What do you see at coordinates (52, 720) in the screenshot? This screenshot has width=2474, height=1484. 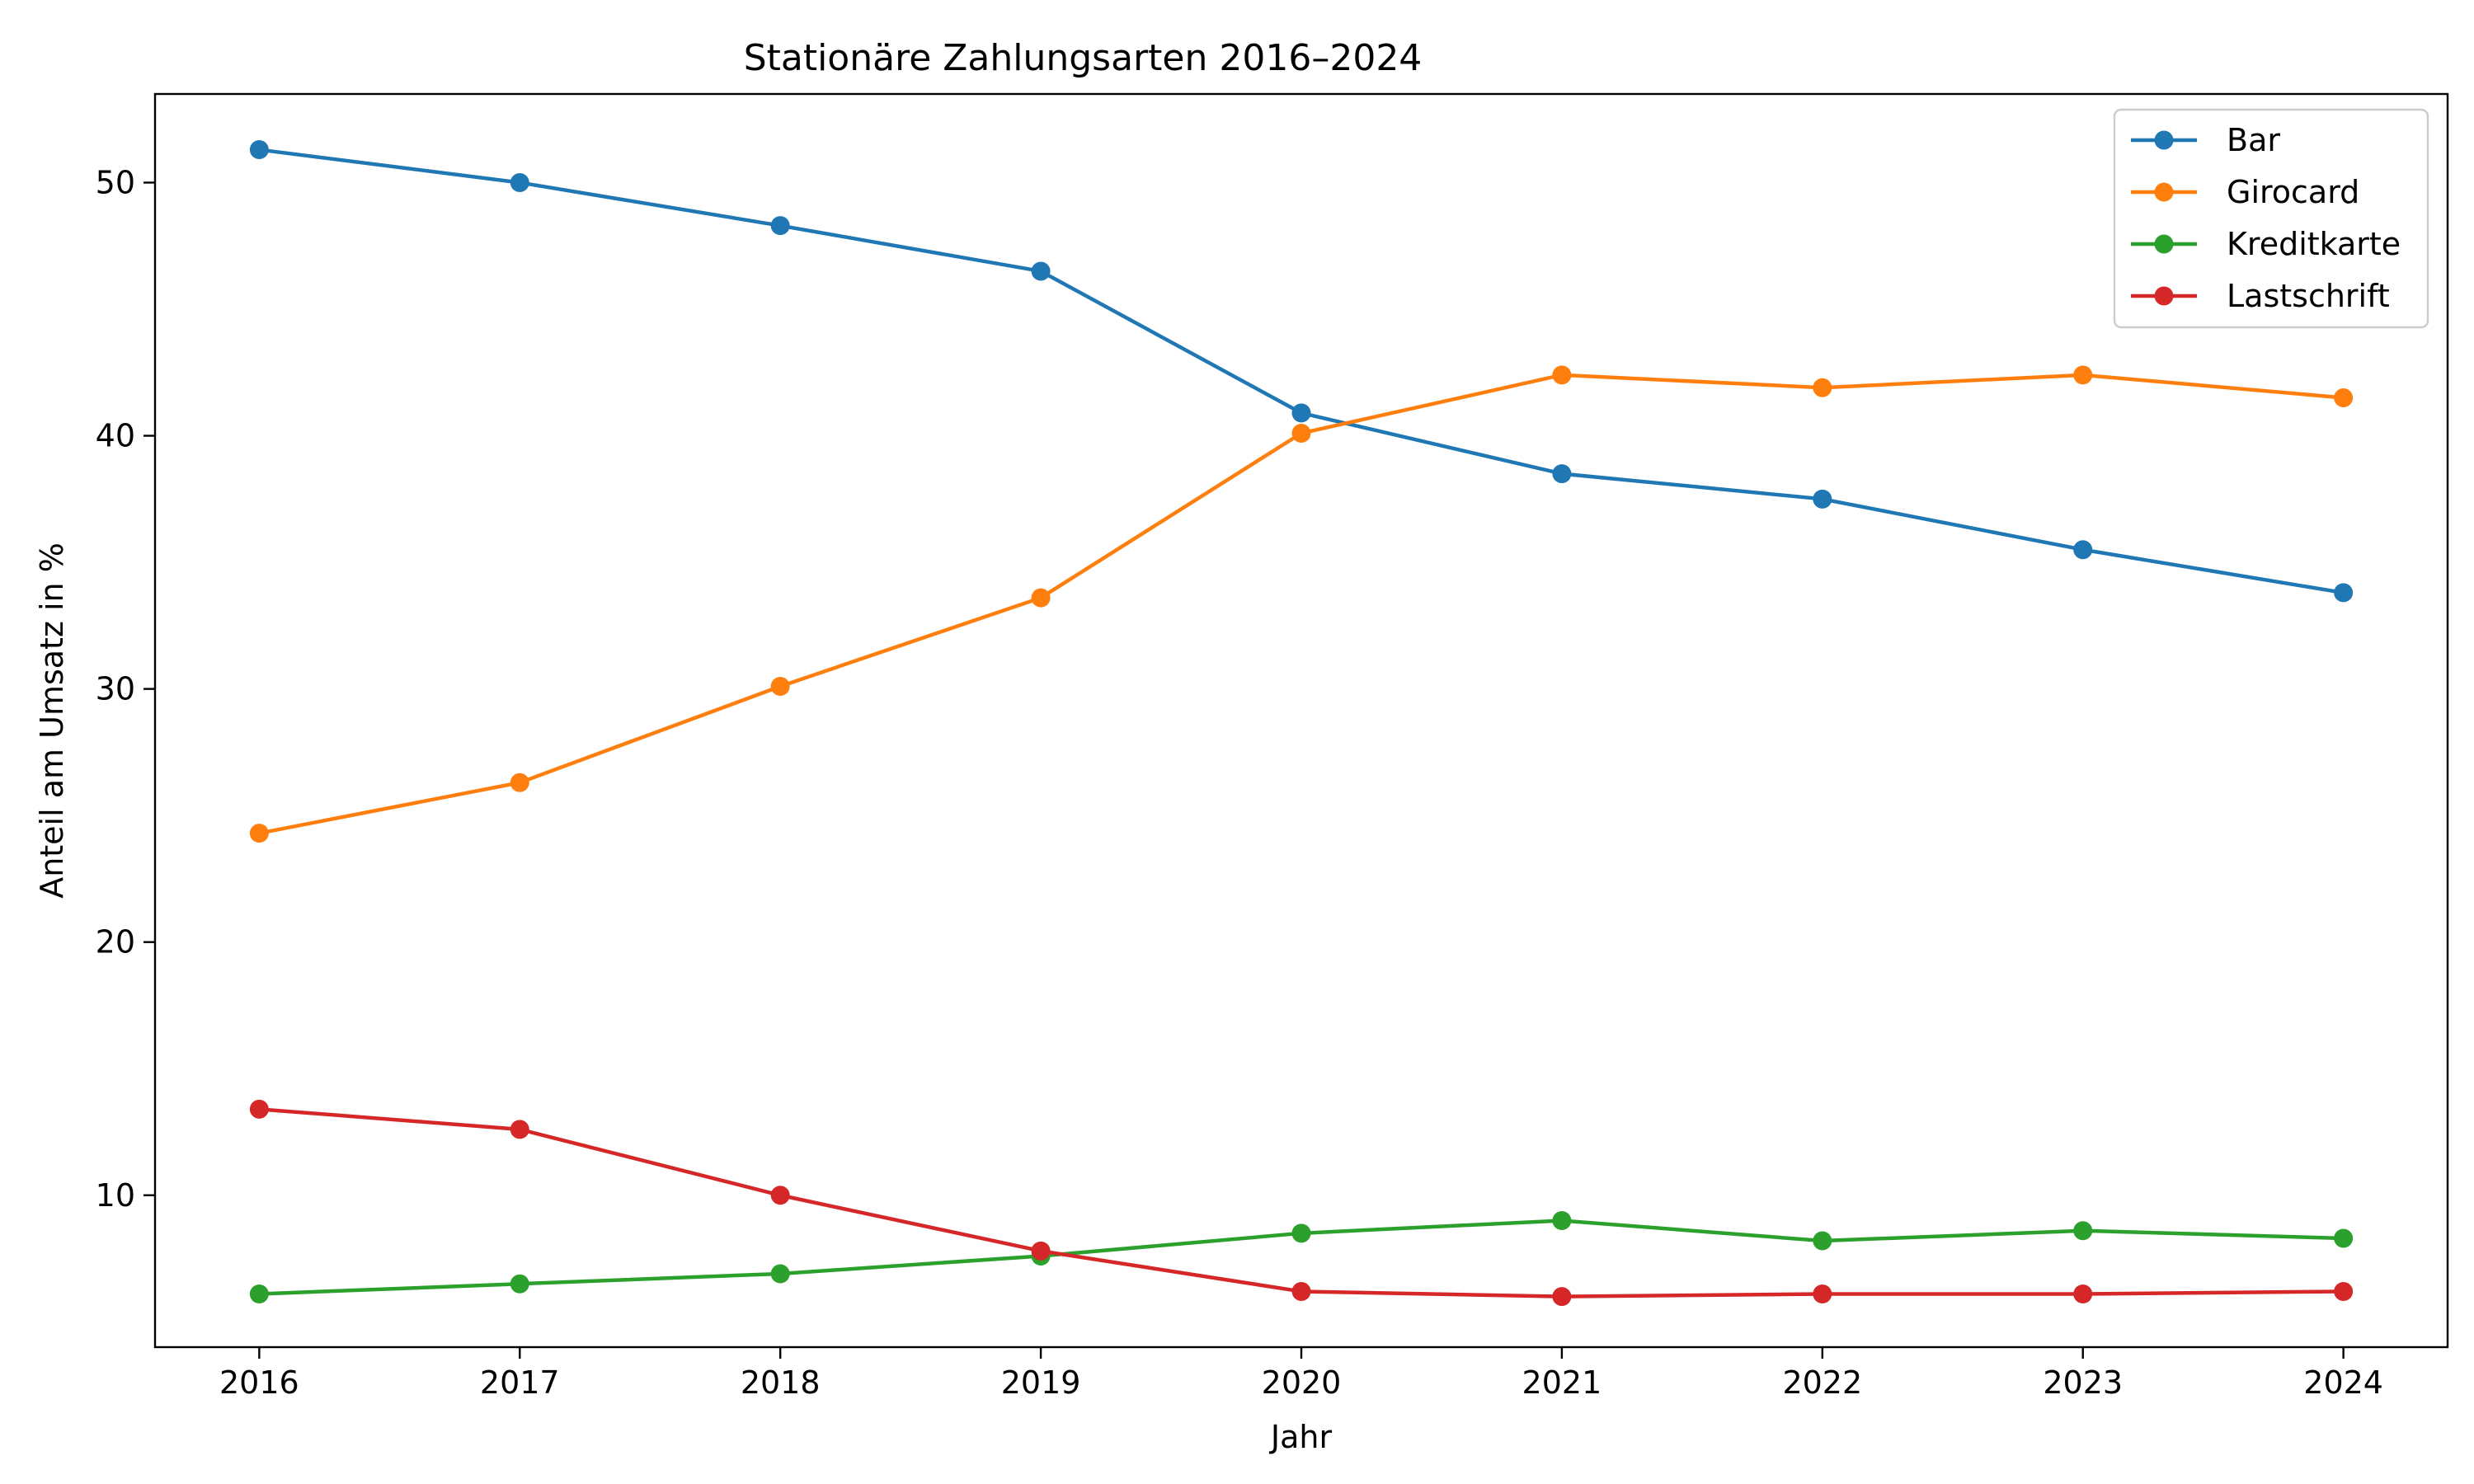 I see `y-axis-label: Anteil am Umsatz in %` at bounding box center [52, 720].